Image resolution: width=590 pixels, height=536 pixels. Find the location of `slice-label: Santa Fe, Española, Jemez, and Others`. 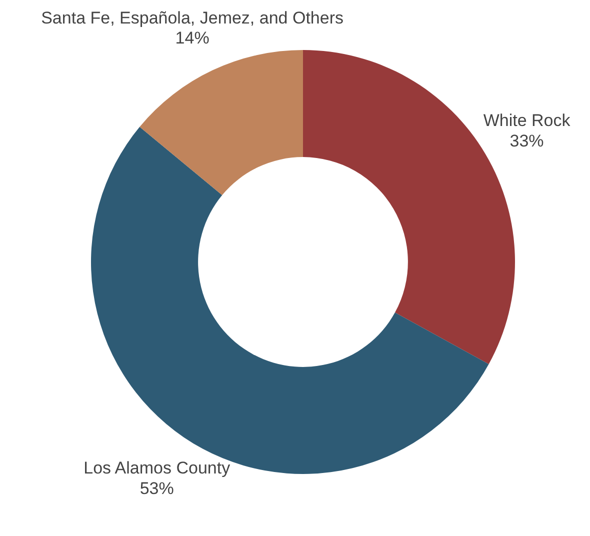

slice-label: Santa Fe, Española, Jemez, and Others is located at coordinates (192, 18).